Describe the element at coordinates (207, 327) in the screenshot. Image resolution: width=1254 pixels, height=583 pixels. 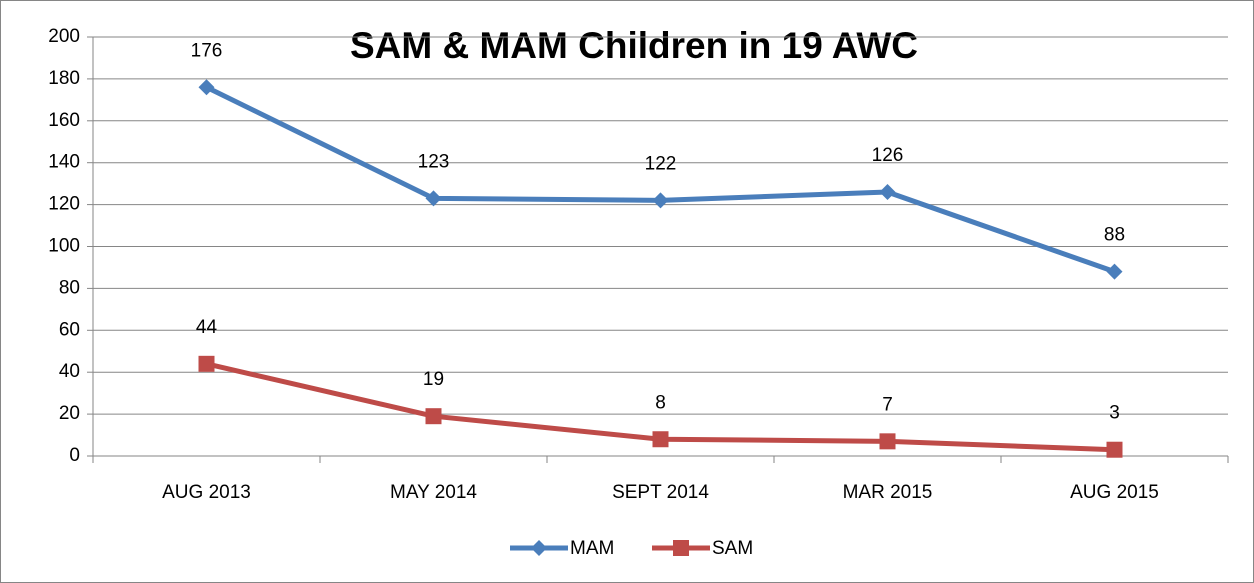
I see `data-label: 44` at that location.